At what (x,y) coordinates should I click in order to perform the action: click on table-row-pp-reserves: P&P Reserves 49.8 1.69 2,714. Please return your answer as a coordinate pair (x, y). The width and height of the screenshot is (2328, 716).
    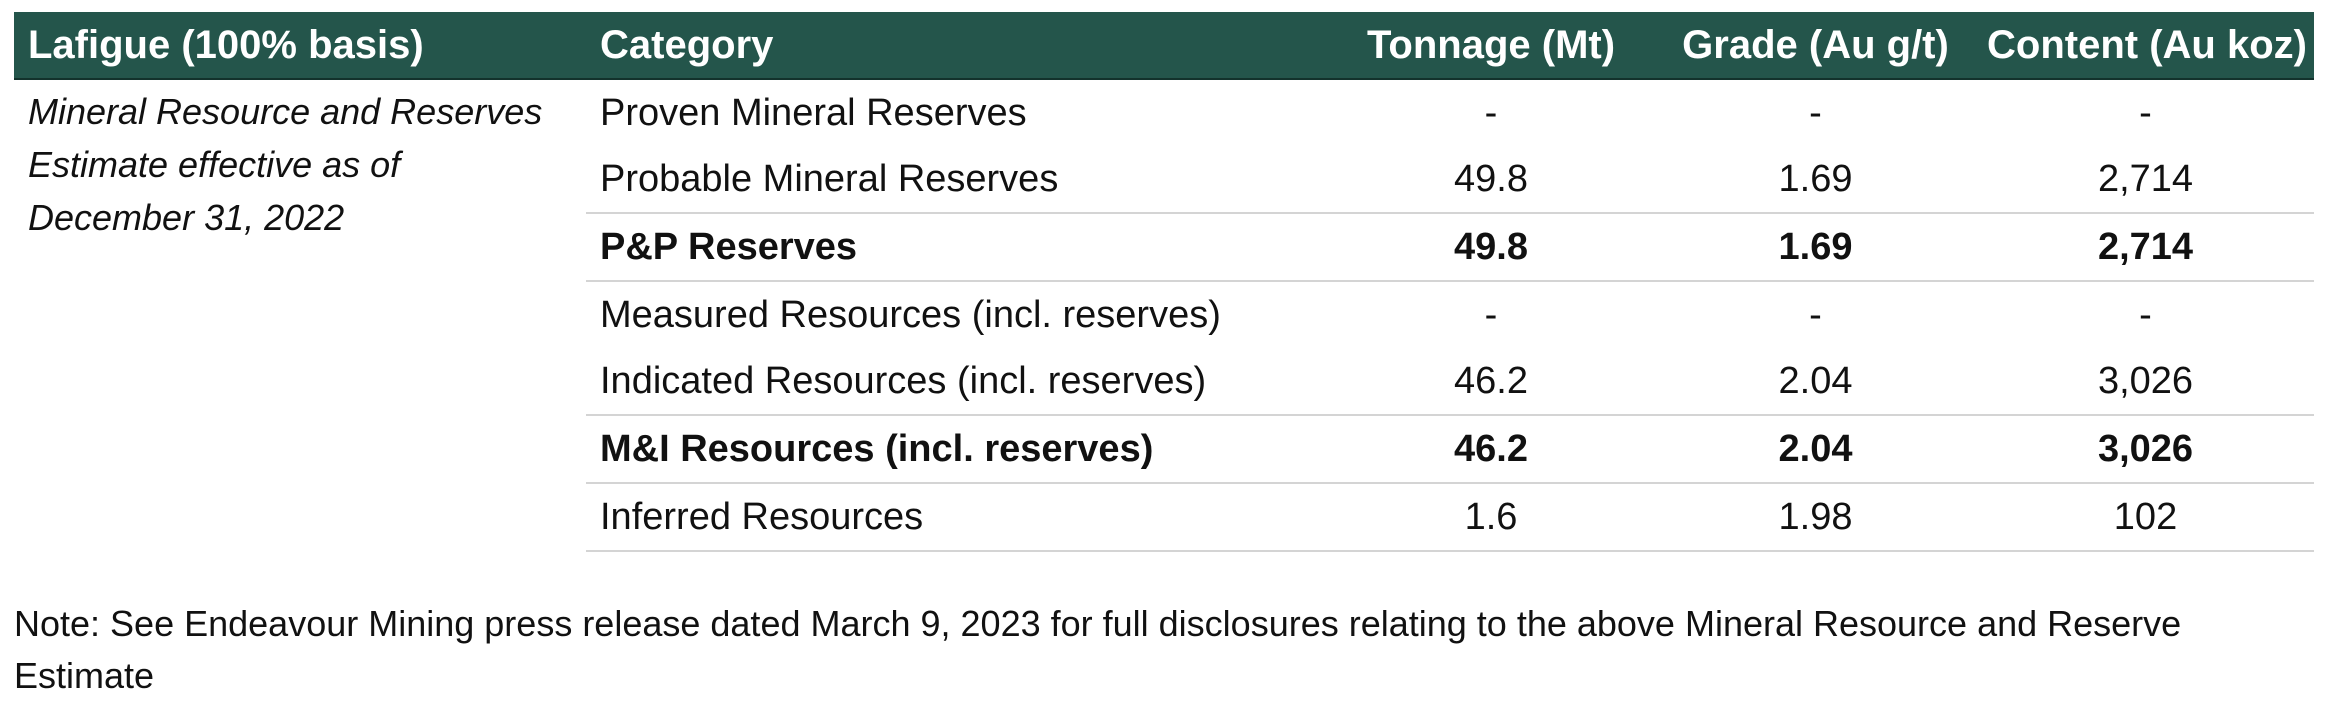
    Looking at the image, I should click on (1164, 246).